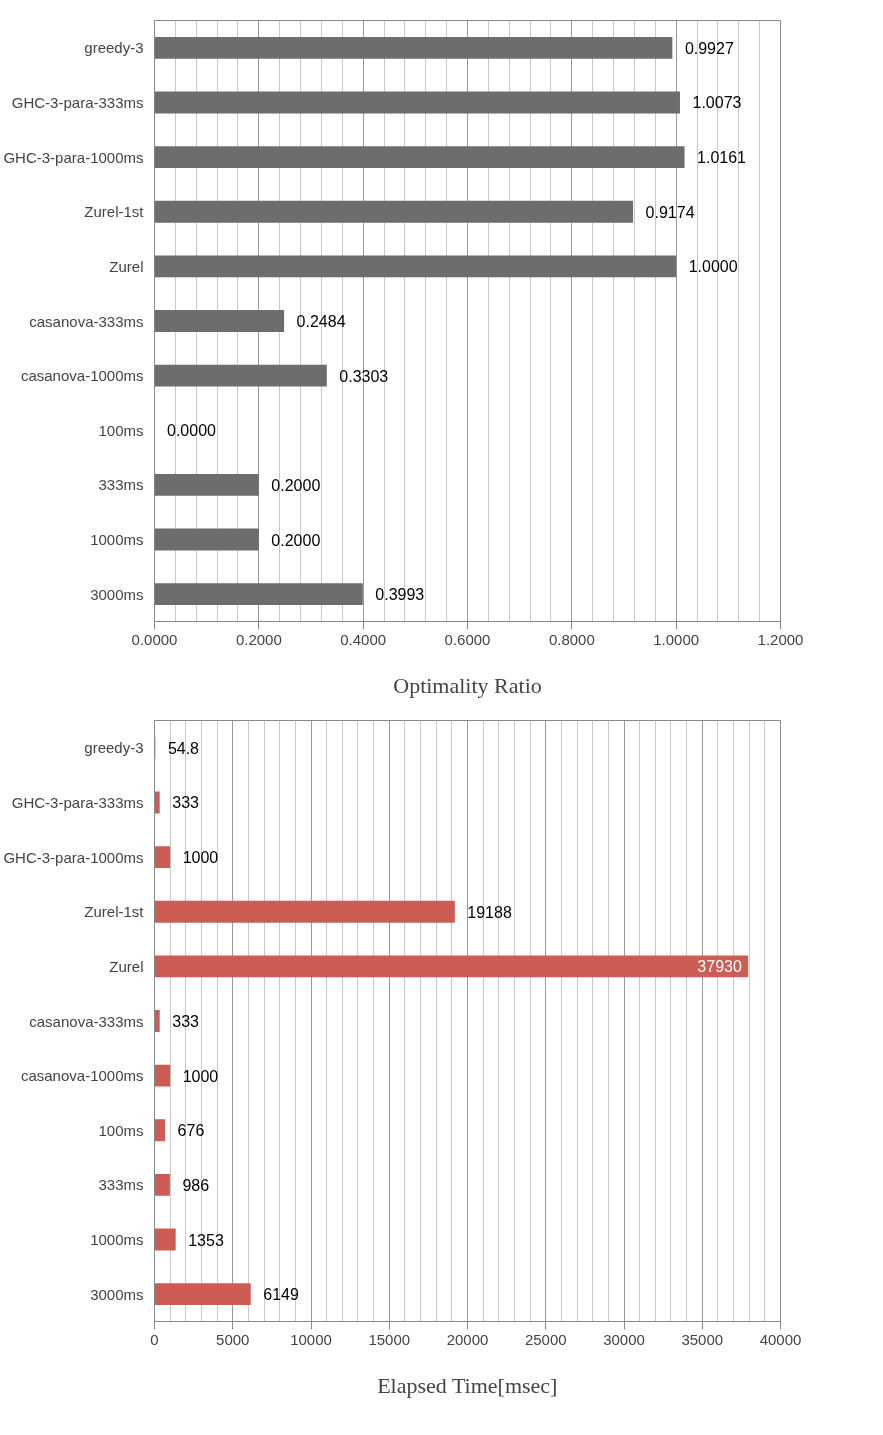 The image size is (883, 1435). I want to click on data-label: 0.9174, so click(670, 212).